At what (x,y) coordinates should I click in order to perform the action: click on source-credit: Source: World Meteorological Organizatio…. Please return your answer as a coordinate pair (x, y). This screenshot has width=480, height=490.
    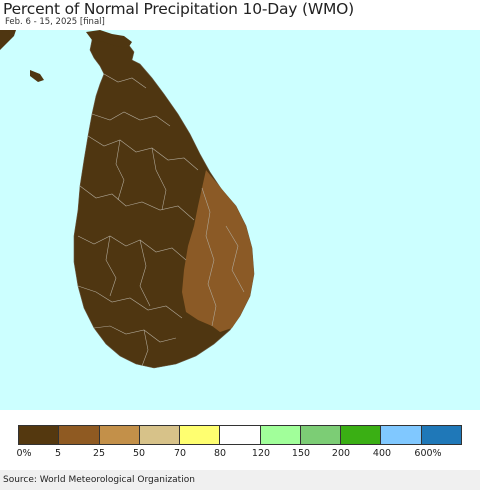
    Looking at the image, I should click on (99, 480).